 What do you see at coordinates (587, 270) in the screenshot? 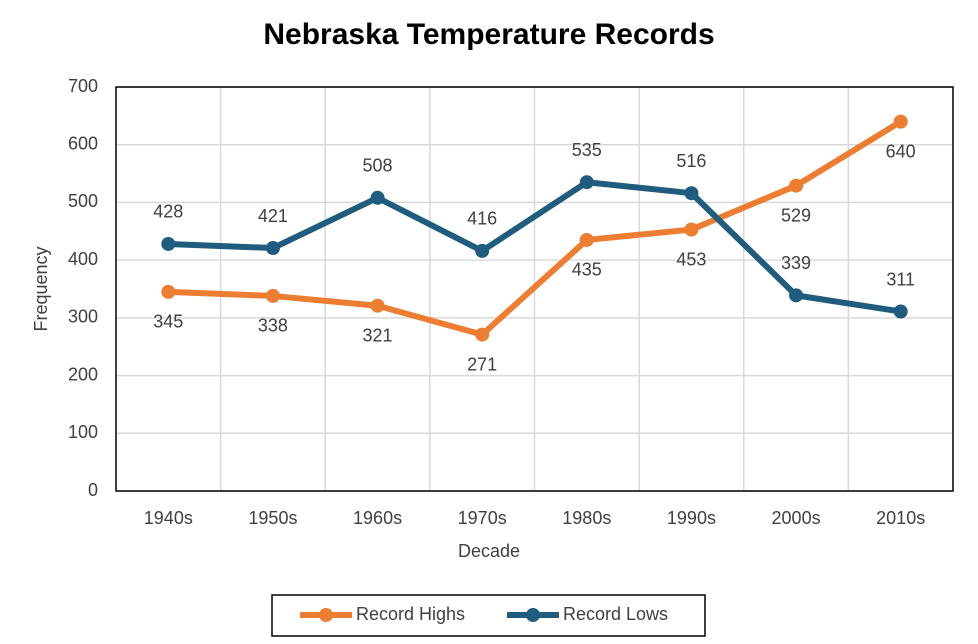
I see `data-label: 435` at bounding box center [587, 270].